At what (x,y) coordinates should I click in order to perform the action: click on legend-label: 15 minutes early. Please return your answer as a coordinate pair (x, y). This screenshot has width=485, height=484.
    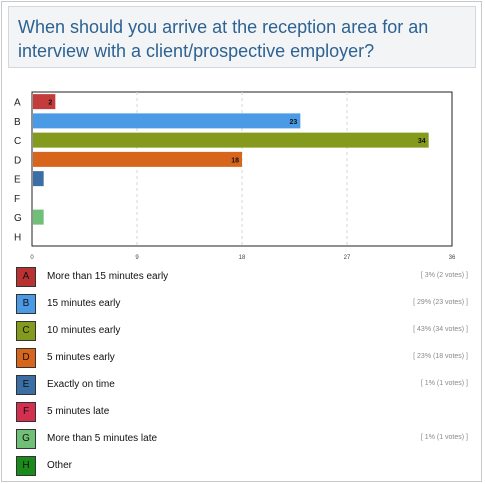
    Looking at the image, I should click on (84, 303).